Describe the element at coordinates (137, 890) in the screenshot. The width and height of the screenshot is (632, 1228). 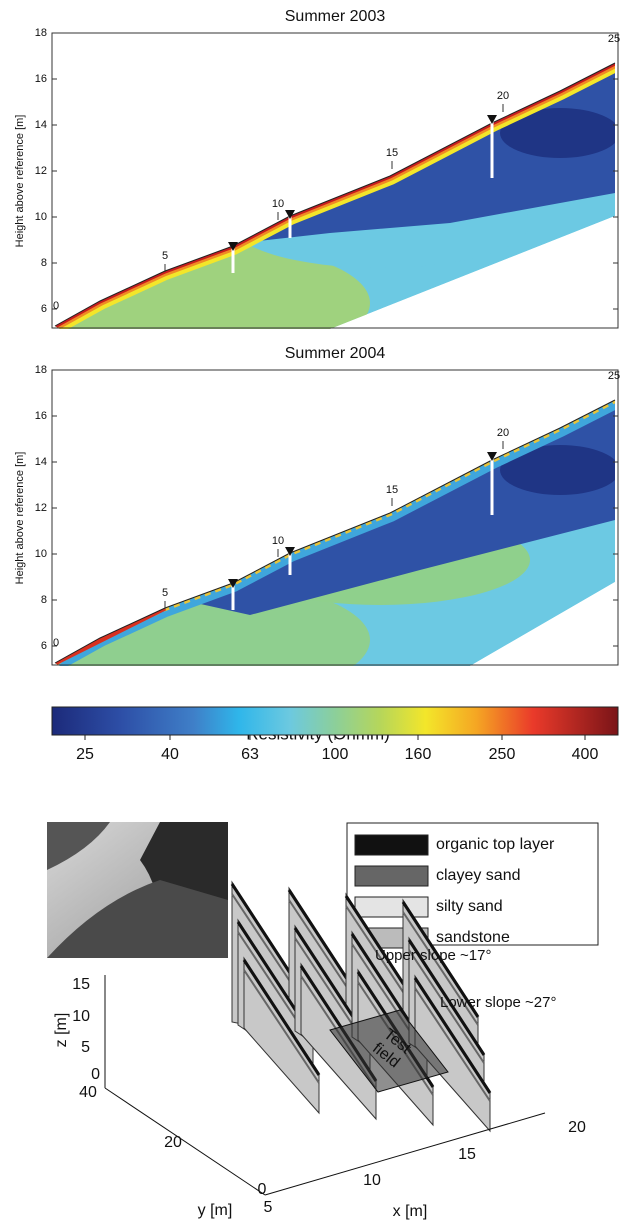
I see `photo` at that location.